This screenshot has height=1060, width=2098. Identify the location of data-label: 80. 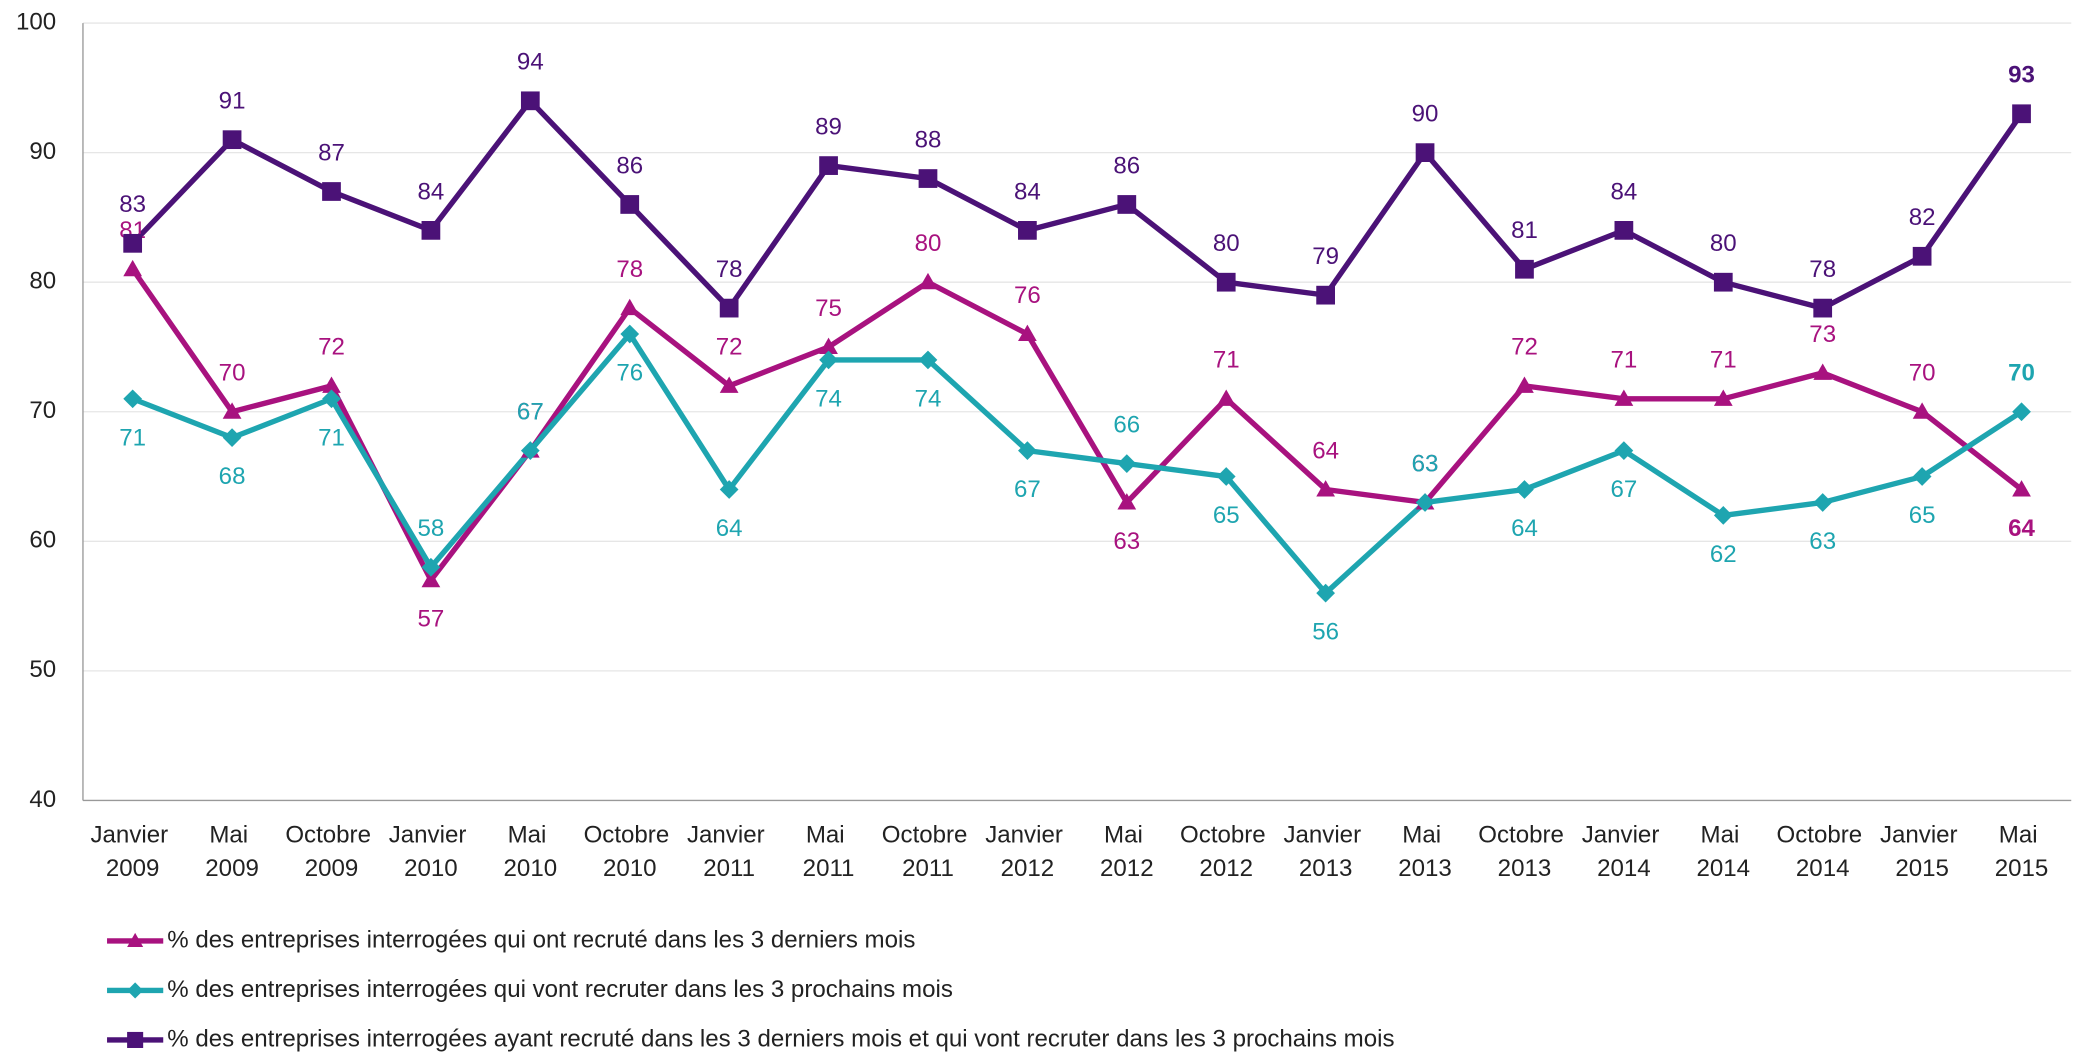
(928, 243).